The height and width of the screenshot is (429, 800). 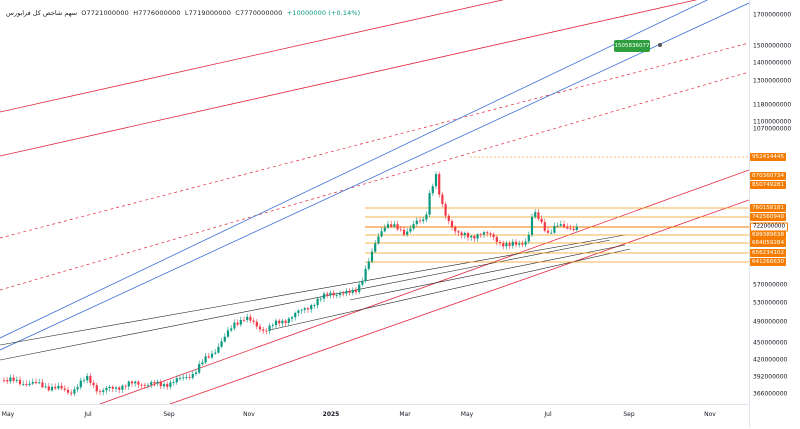 What do you see at coordinates (629, 414) in the screenshot?
I see `time-tick-label: Sep` at bounding box center [629, 414].